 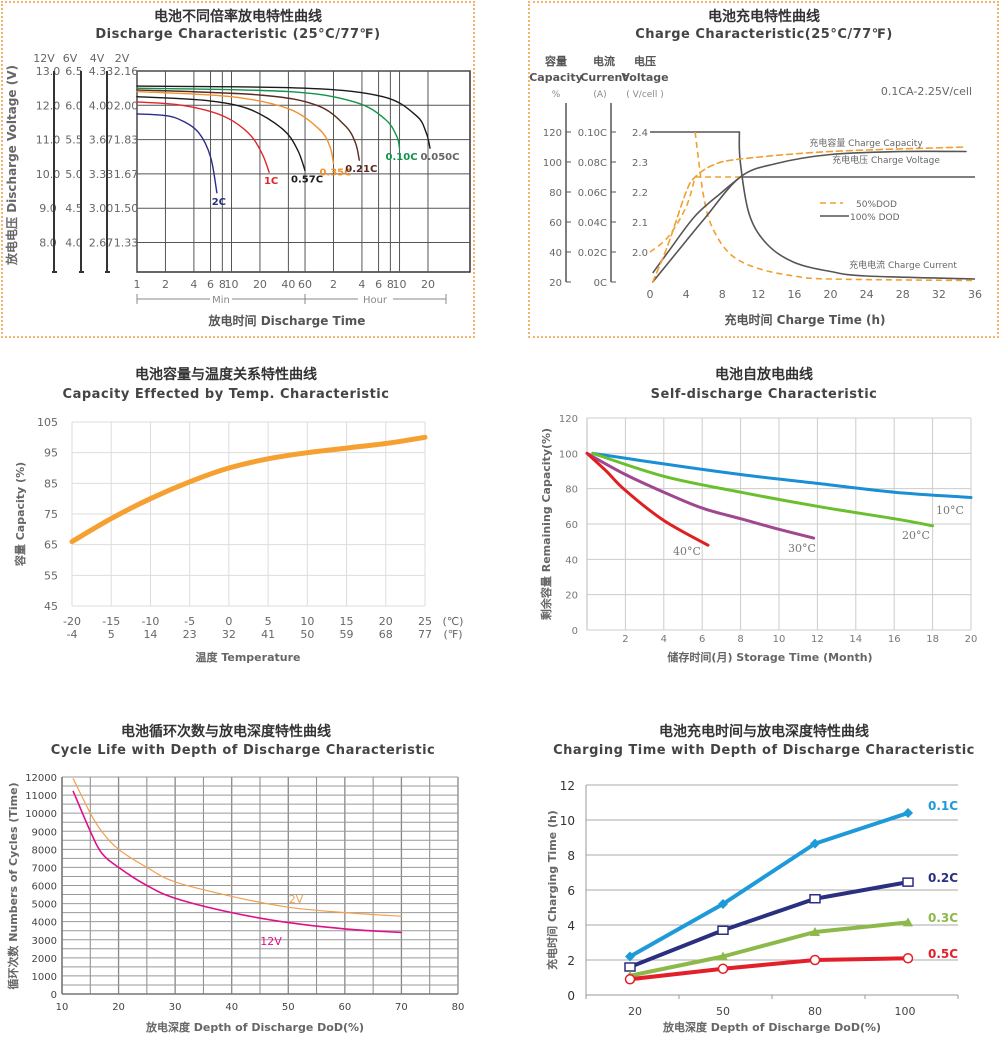 What do you see at coordinates (592, 193) in the screenshot?
I see `current-tick-label: 0.06C` at bounding box center [592, 193].